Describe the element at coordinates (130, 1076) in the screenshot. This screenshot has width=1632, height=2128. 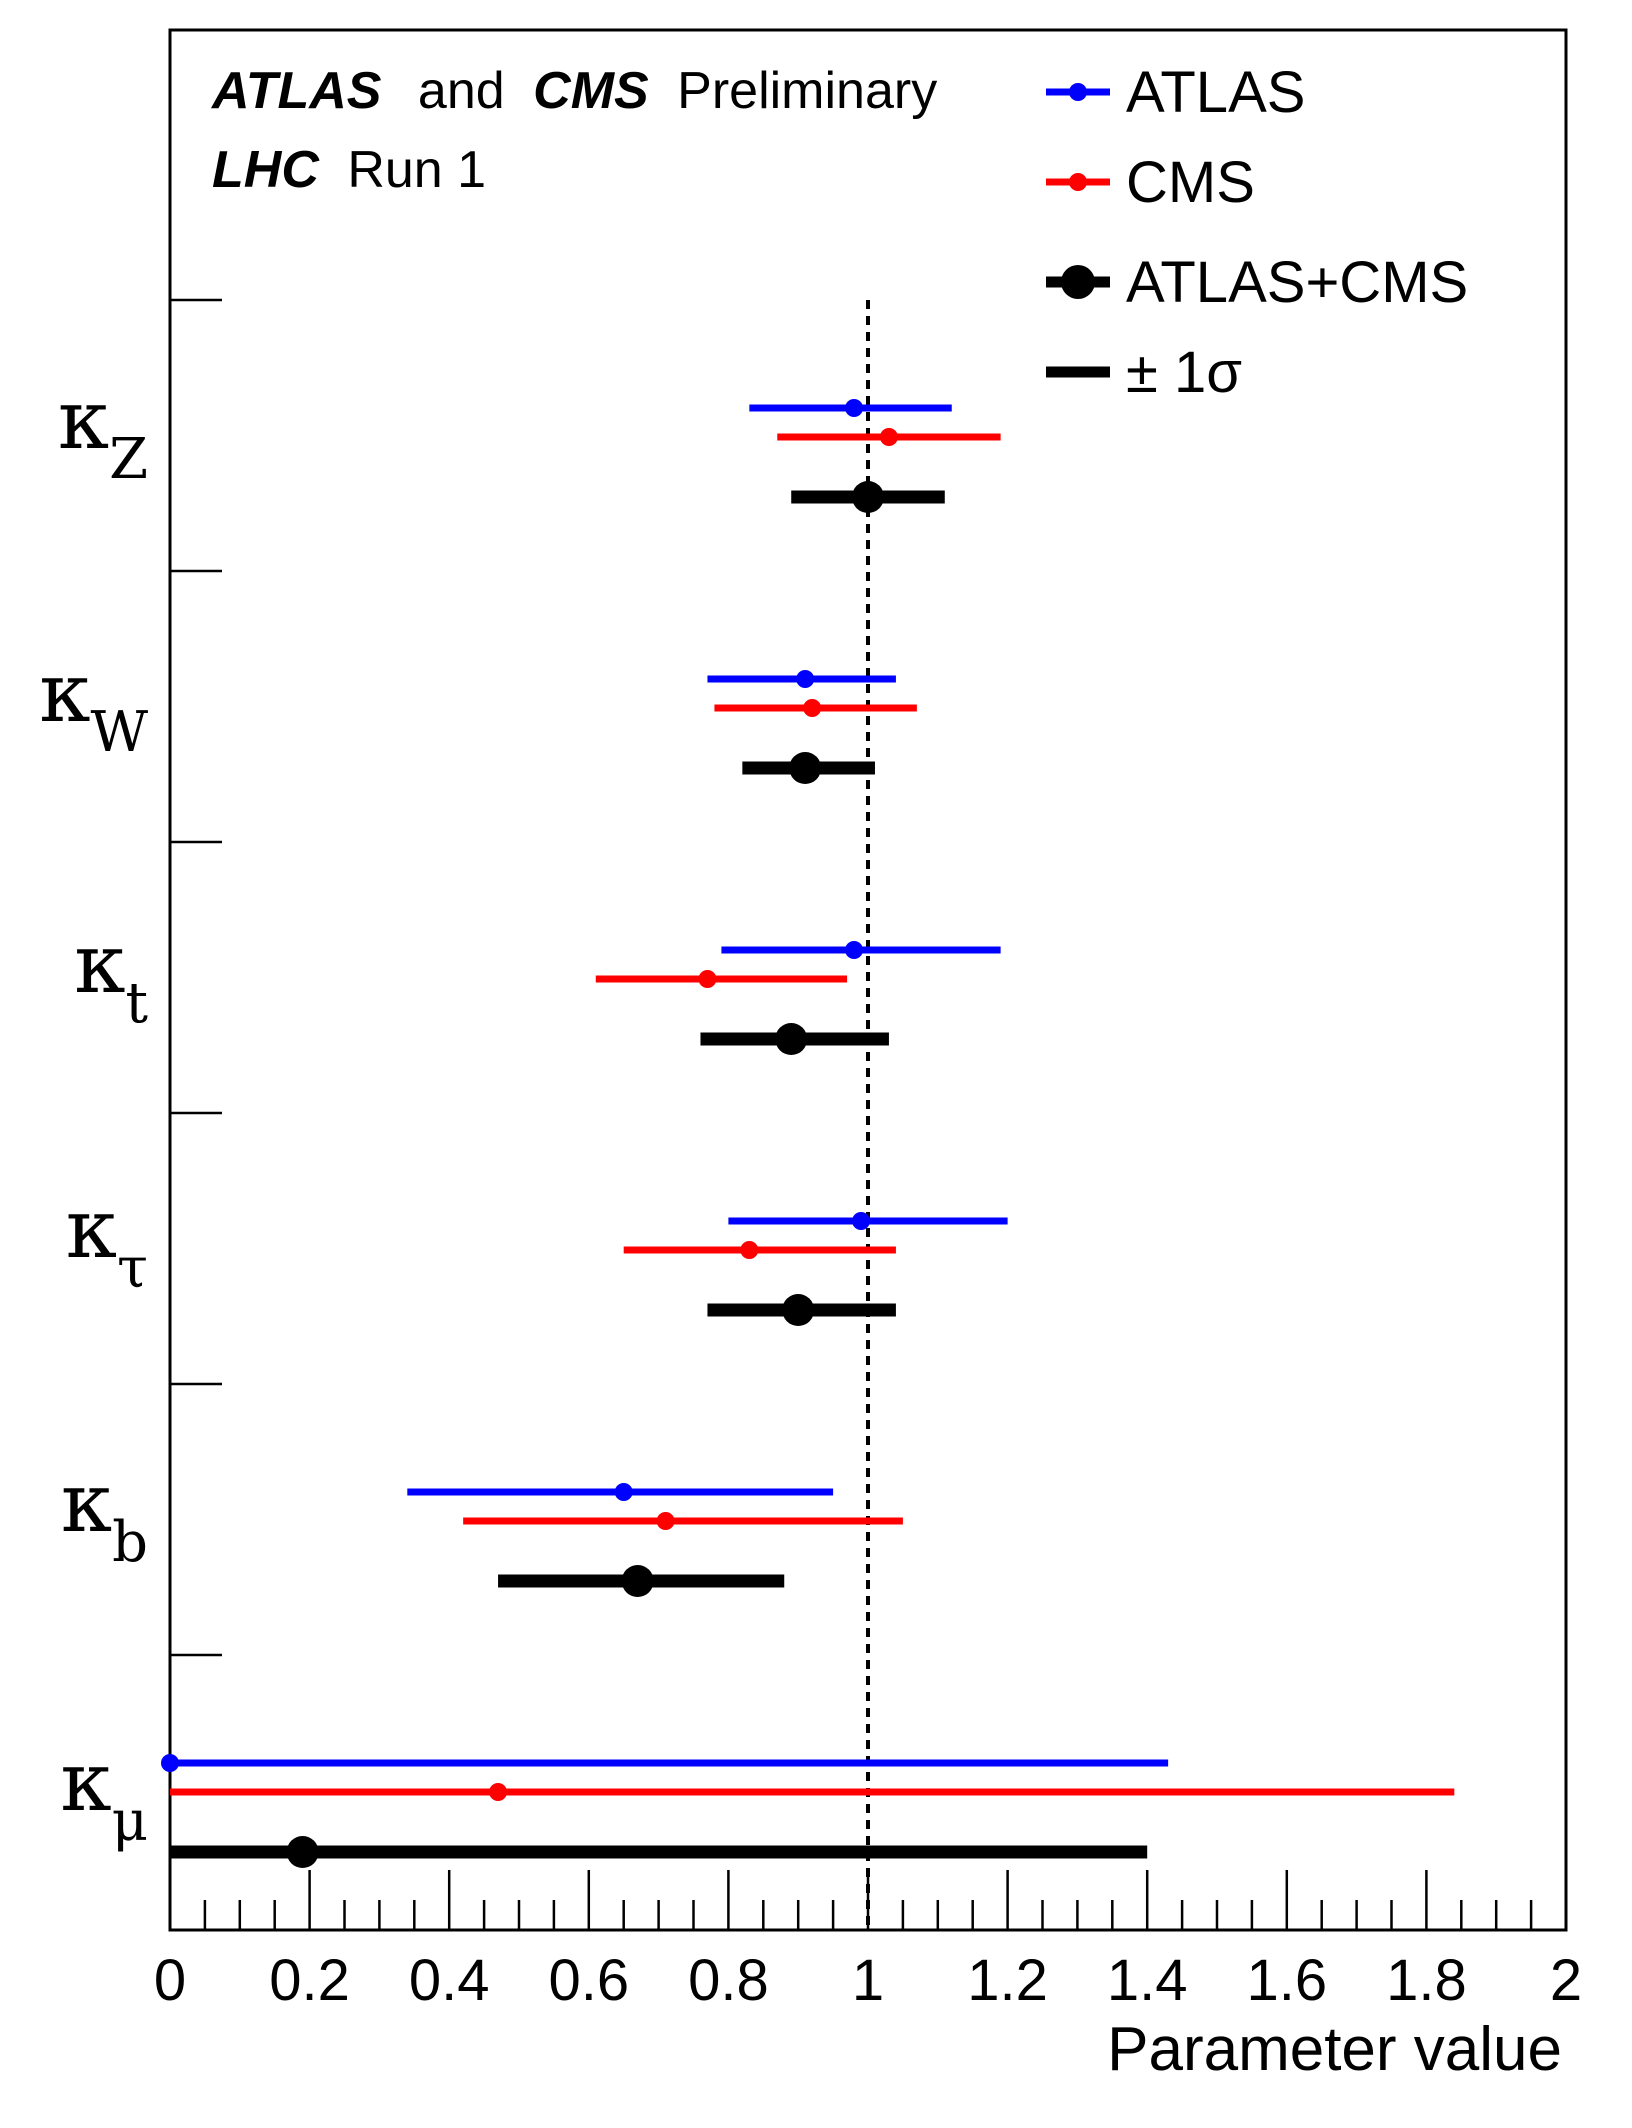
I see `y-axis: κZ κW κt κτ κb κμ` at that location.